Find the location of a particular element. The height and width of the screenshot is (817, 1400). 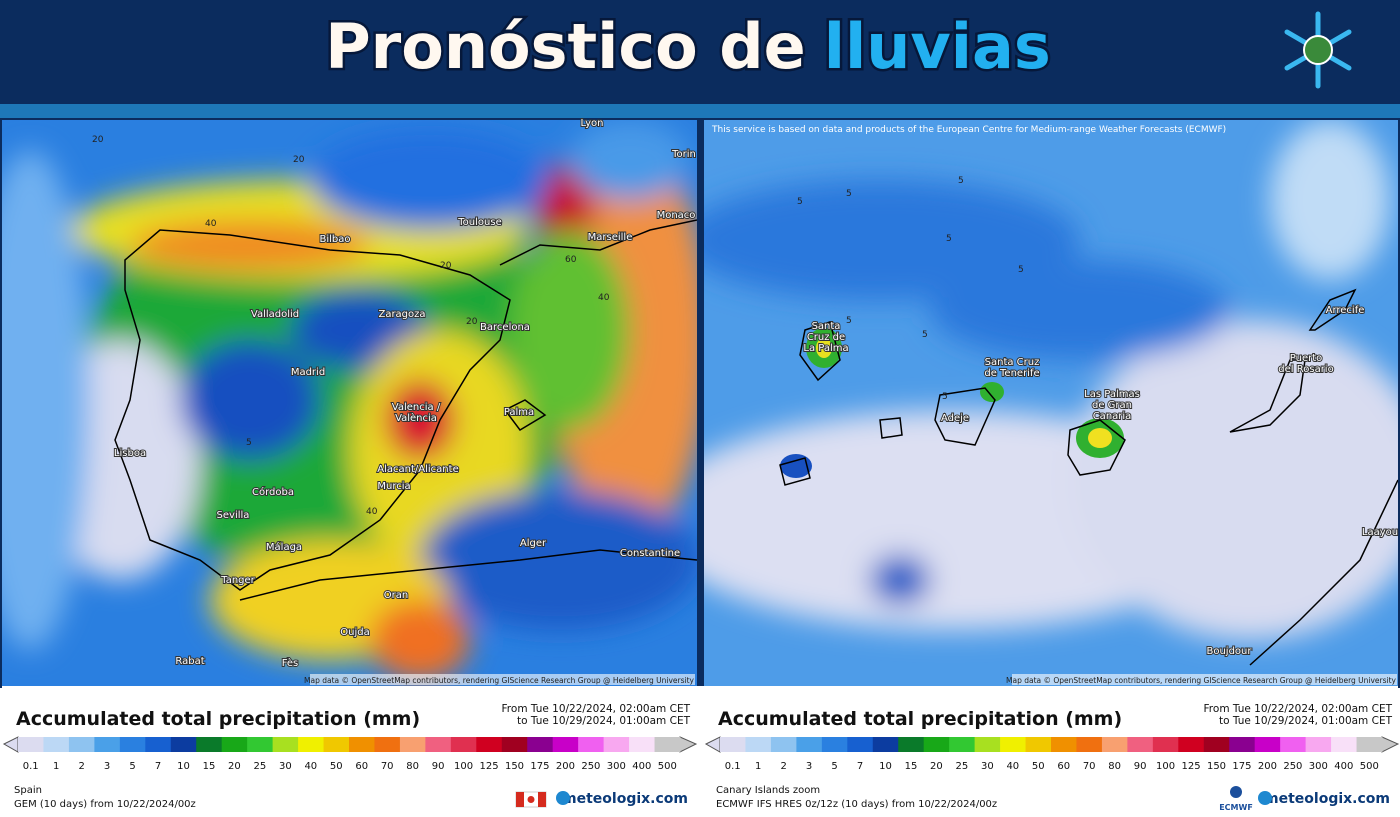

title-part: lluvias is located at coordinates (937, 46).